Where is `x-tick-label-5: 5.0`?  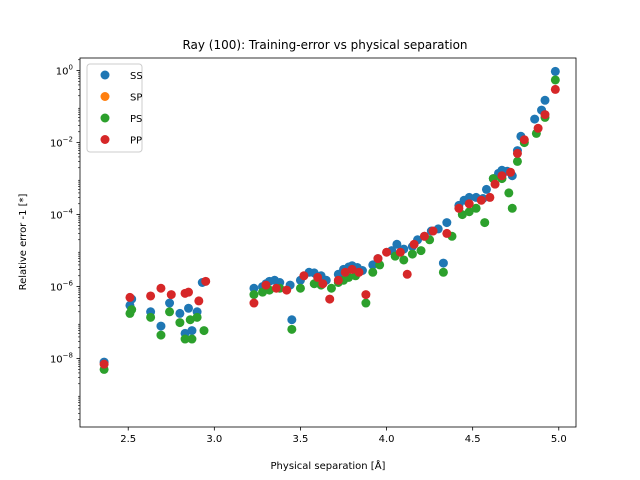
x-tick-label-5: 5.0 is located at coordinates (559, 439).